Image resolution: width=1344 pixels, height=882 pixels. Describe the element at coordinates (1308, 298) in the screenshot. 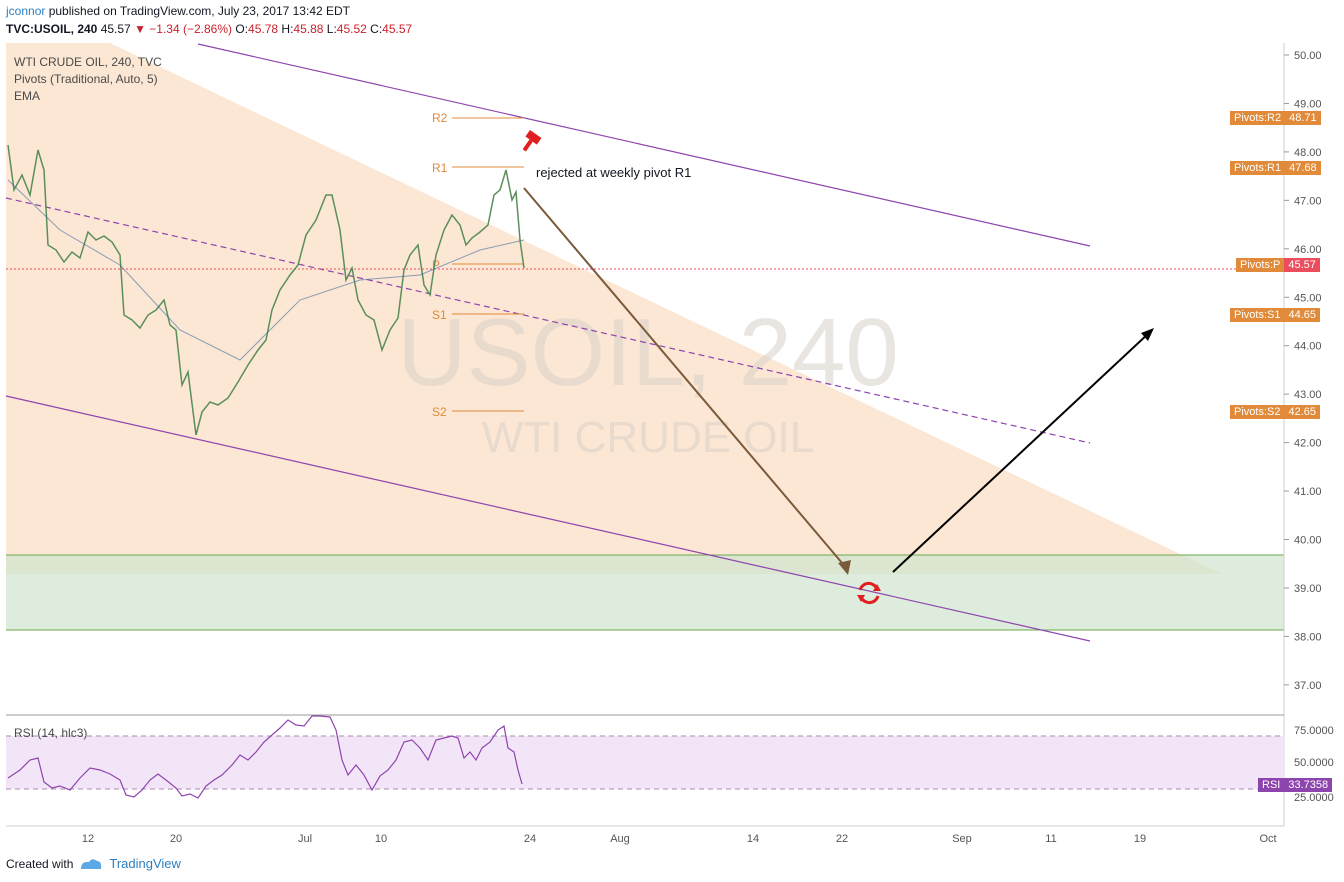

I see `price-tick-label: 45.00` at that location.